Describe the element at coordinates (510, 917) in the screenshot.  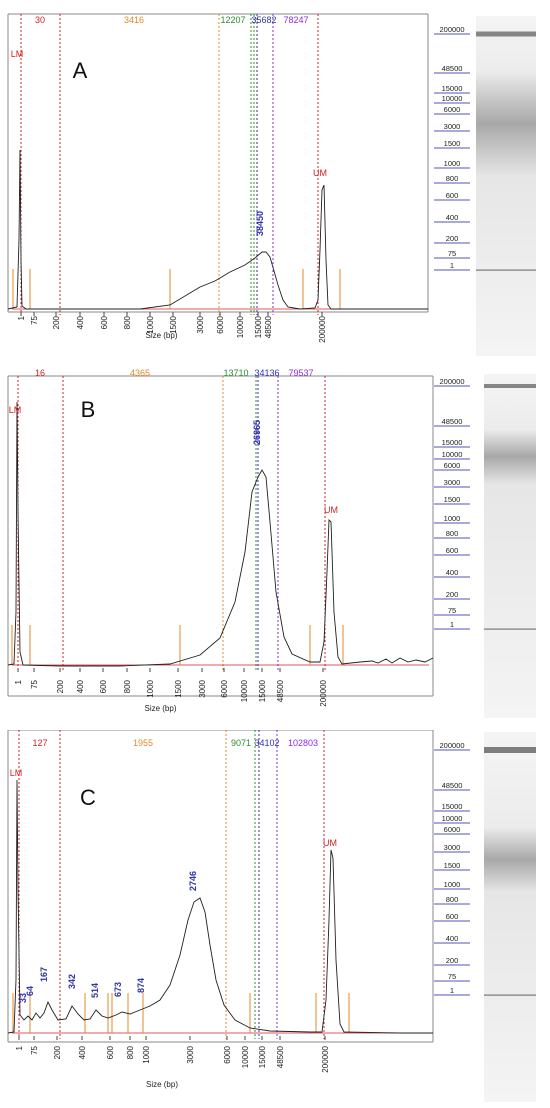
I see `gel-lane` at that location.